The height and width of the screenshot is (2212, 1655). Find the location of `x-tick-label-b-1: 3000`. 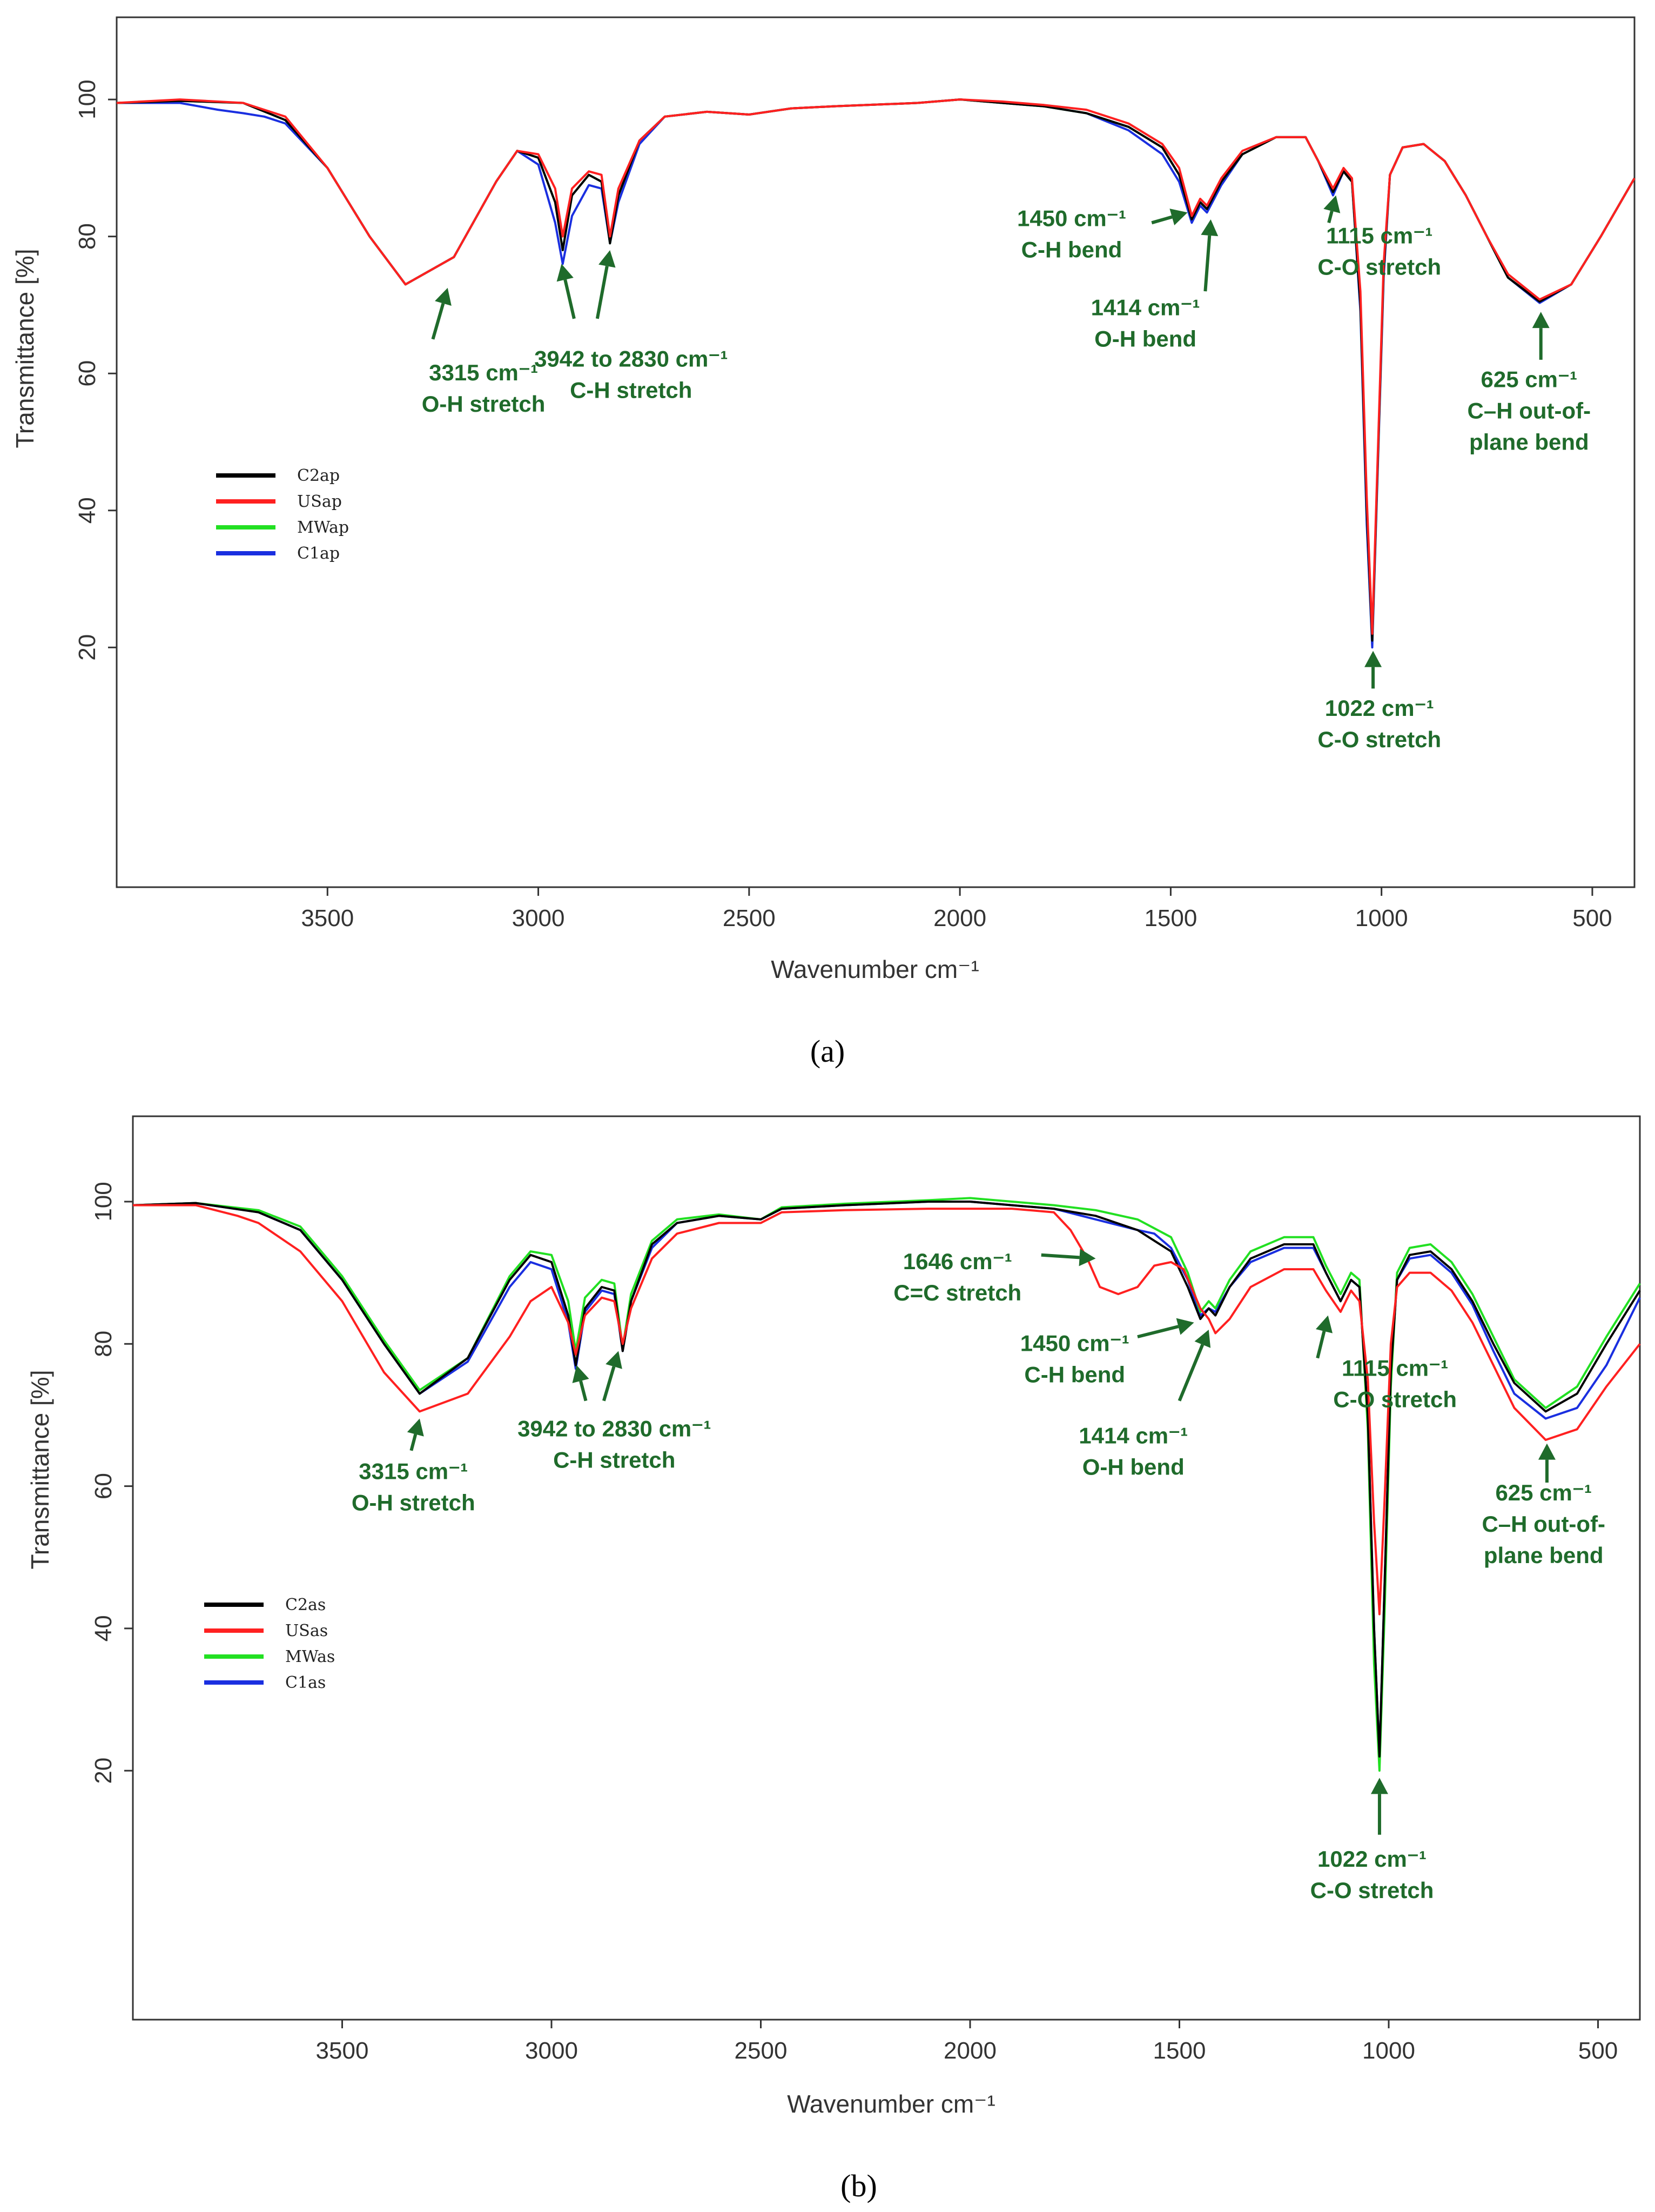

x-tick-label-b-1: 3000 is located at coordinates (551, 2051).